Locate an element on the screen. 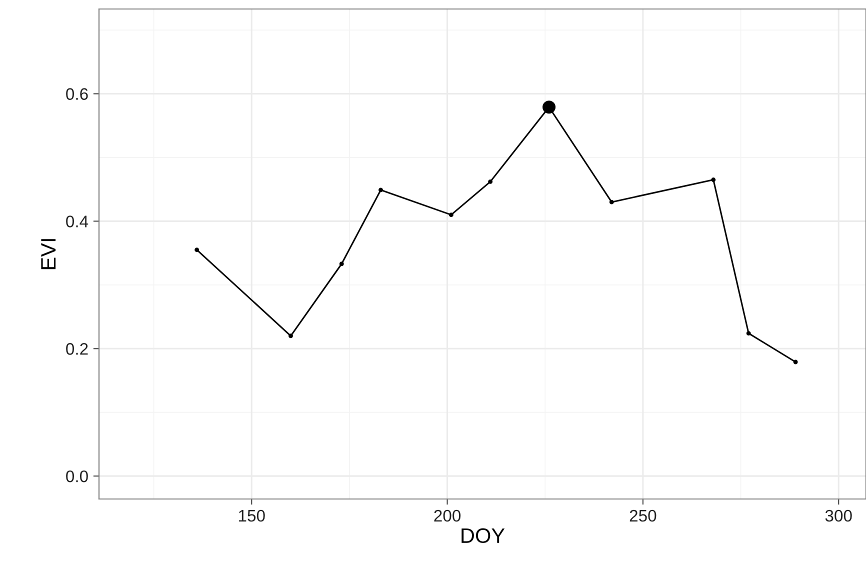 Image resolution: width=866 pixels, height=579 pixels. x-tick-label: 200 is located at coordinates (447, 516).